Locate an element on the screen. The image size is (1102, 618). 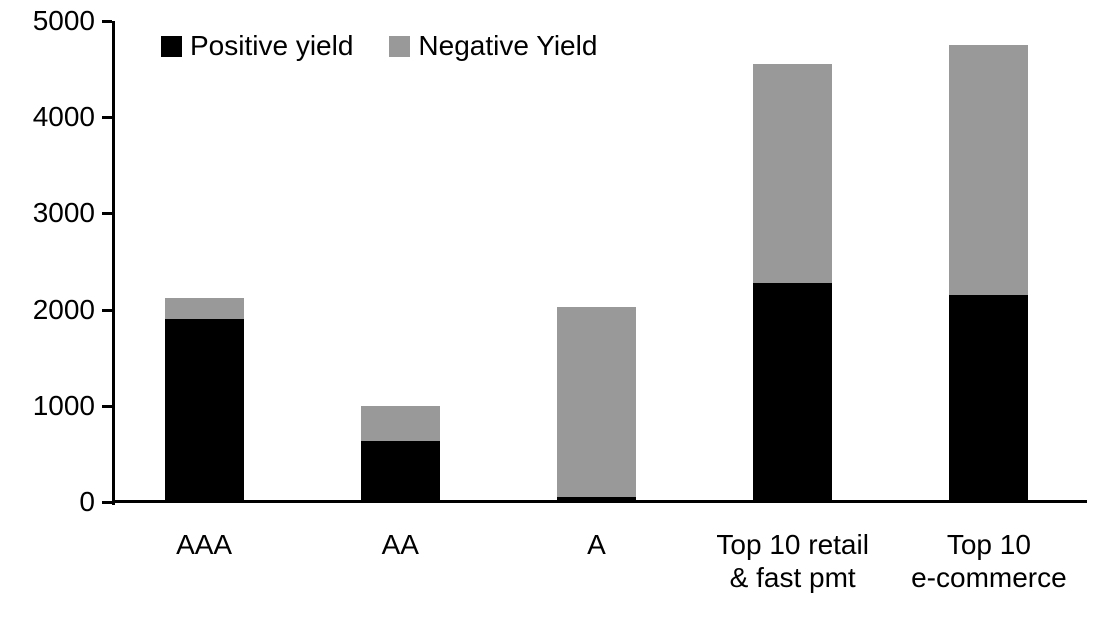
legend-swatch-positive-icon is located at coordinates (171, 46).